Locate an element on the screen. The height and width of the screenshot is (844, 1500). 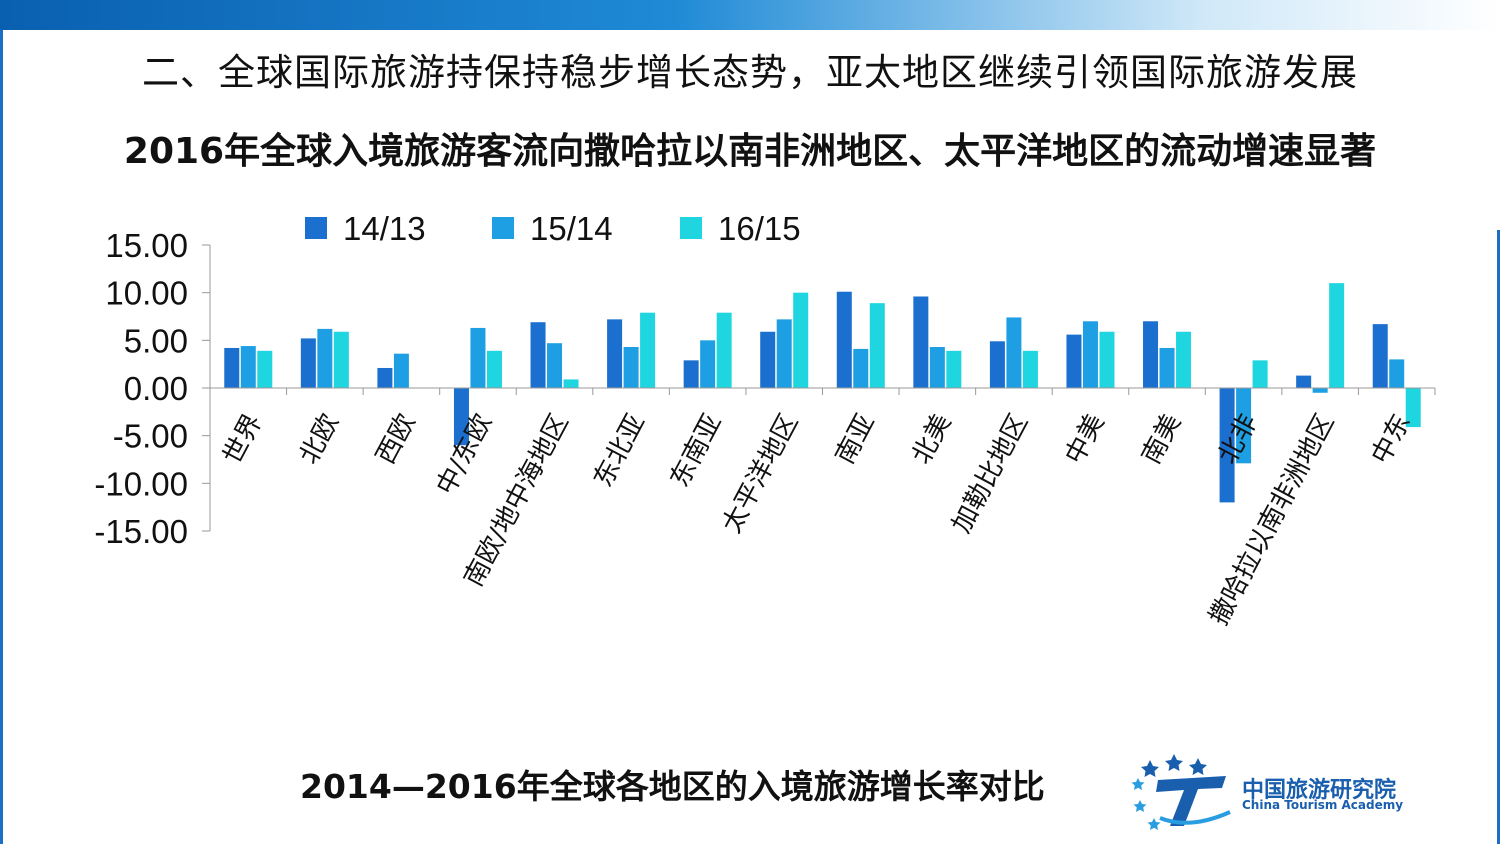
academy-emblem-icon is located at coordinates (1181, 792).